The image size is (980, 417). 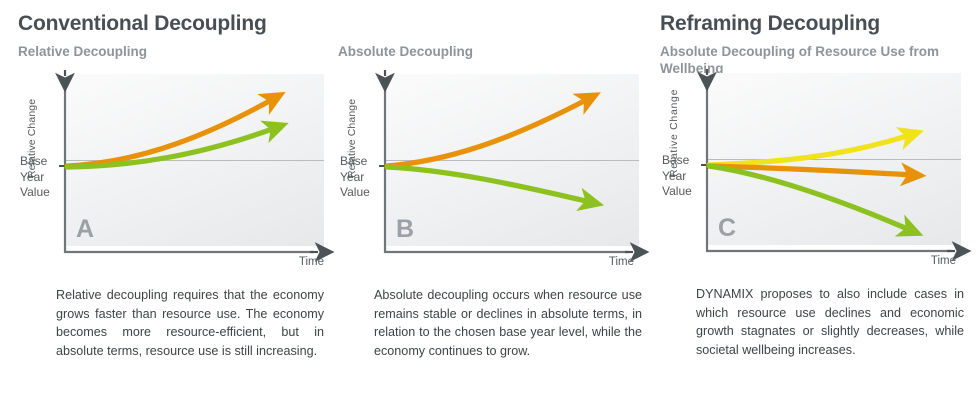 What do you see at coordinates (195, 160) in the screenshot?
I see `panel-a-baseline-rule` at bounding box center [195, 160].